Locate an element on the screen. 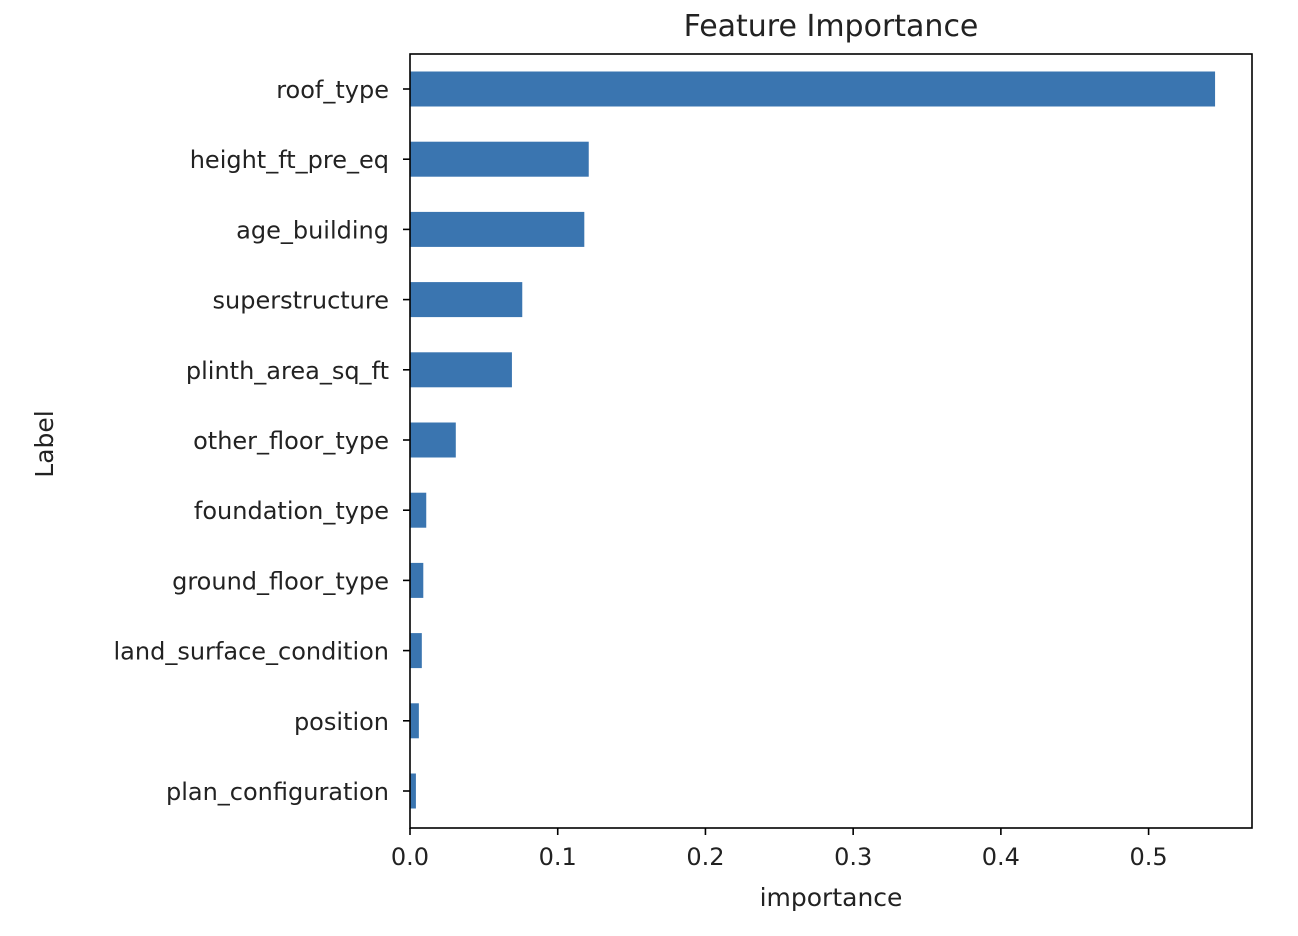  bar-superstructure is located at coordinates (466, 300).